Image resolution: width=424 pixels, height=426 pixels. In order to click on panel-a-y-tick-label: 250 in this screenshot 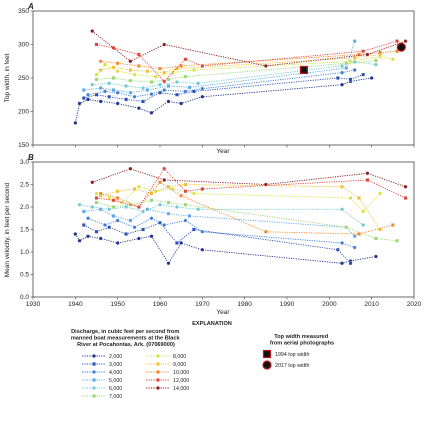, I will do `click(23, 78)`.